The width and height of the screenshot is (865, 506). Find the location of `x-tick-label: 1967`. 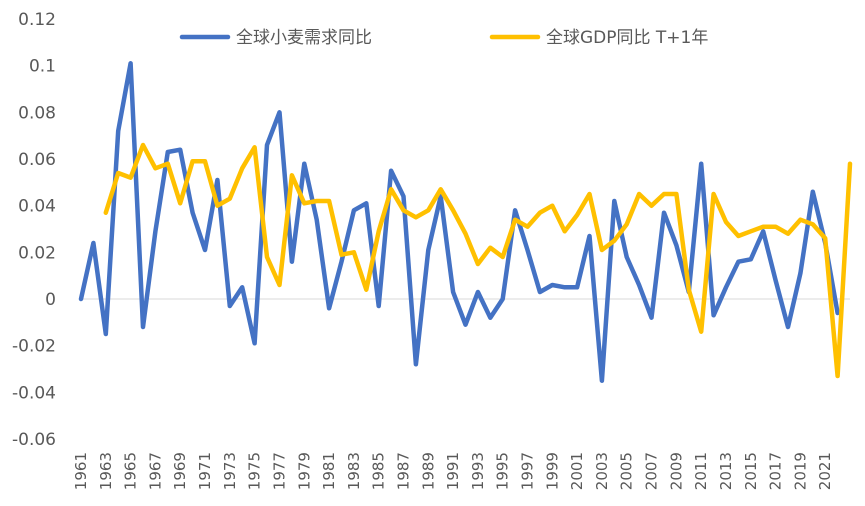

x-tick-label: 1967 is located at coordinates (155, 471).